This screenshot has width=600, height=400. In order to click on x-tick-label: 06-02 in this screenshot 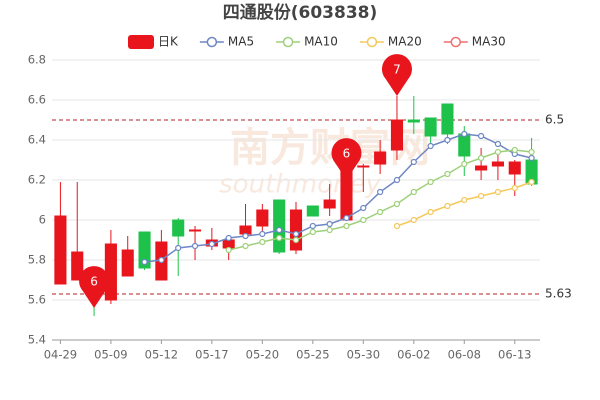, I will do `click(413, 355)`.